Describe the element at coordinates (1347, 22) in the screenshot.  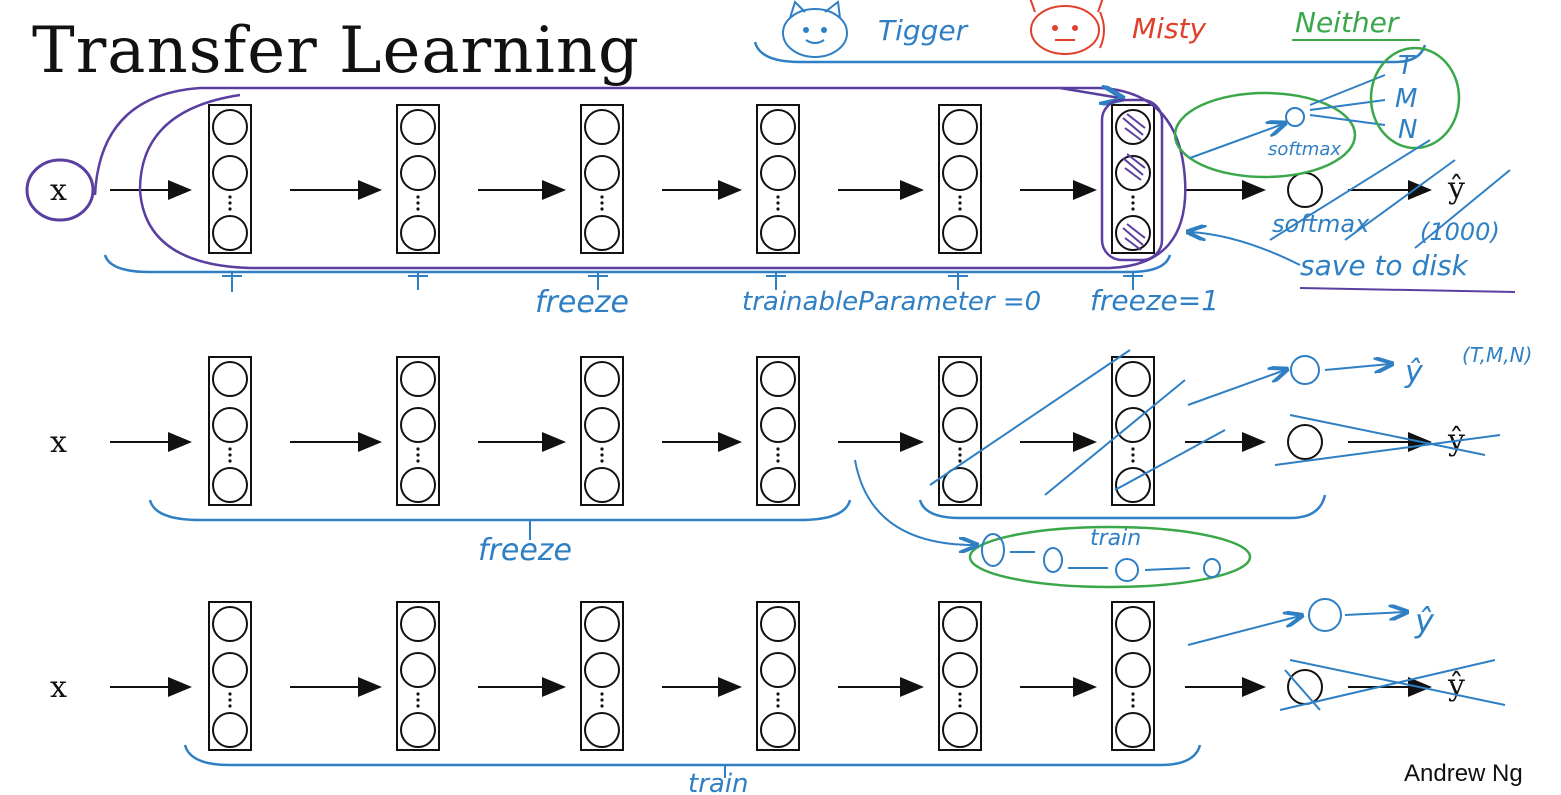
I see `legend-neither: Neither` at that location.